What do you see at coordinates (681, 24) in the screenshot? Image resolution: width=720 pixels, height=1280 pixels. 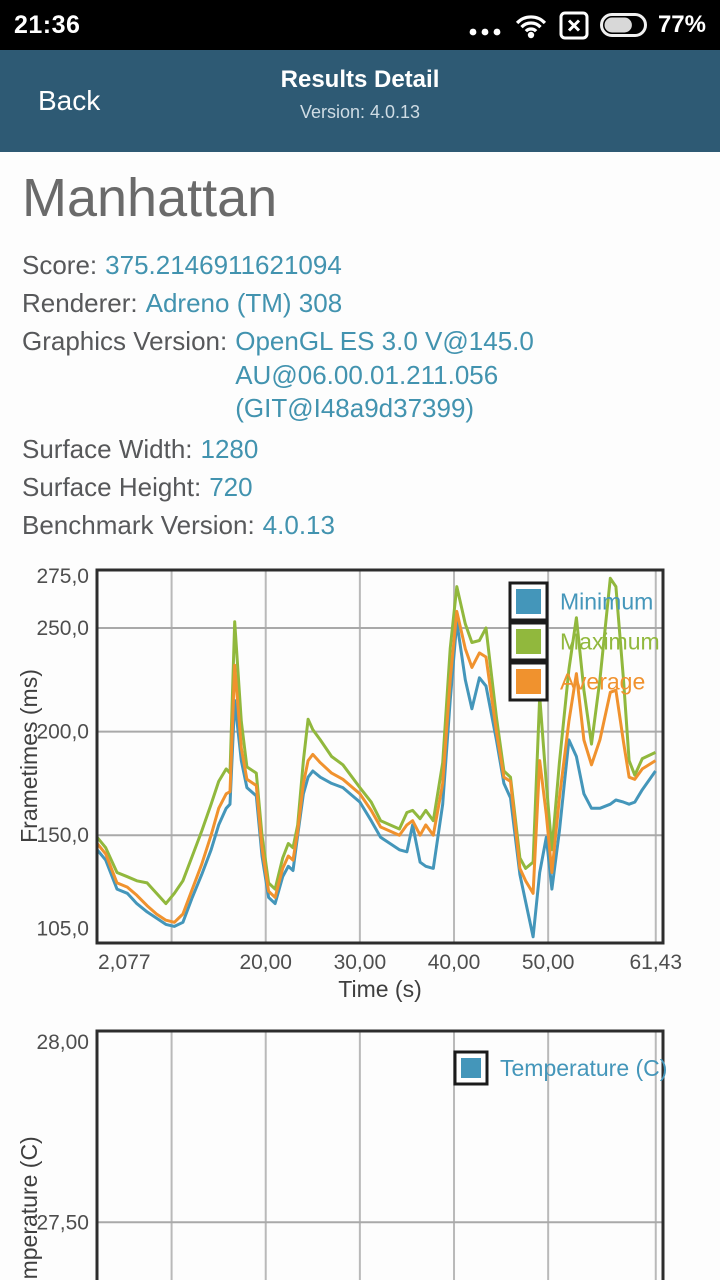 I see `battery-percent: 77%` at bounding box center [681, 24].